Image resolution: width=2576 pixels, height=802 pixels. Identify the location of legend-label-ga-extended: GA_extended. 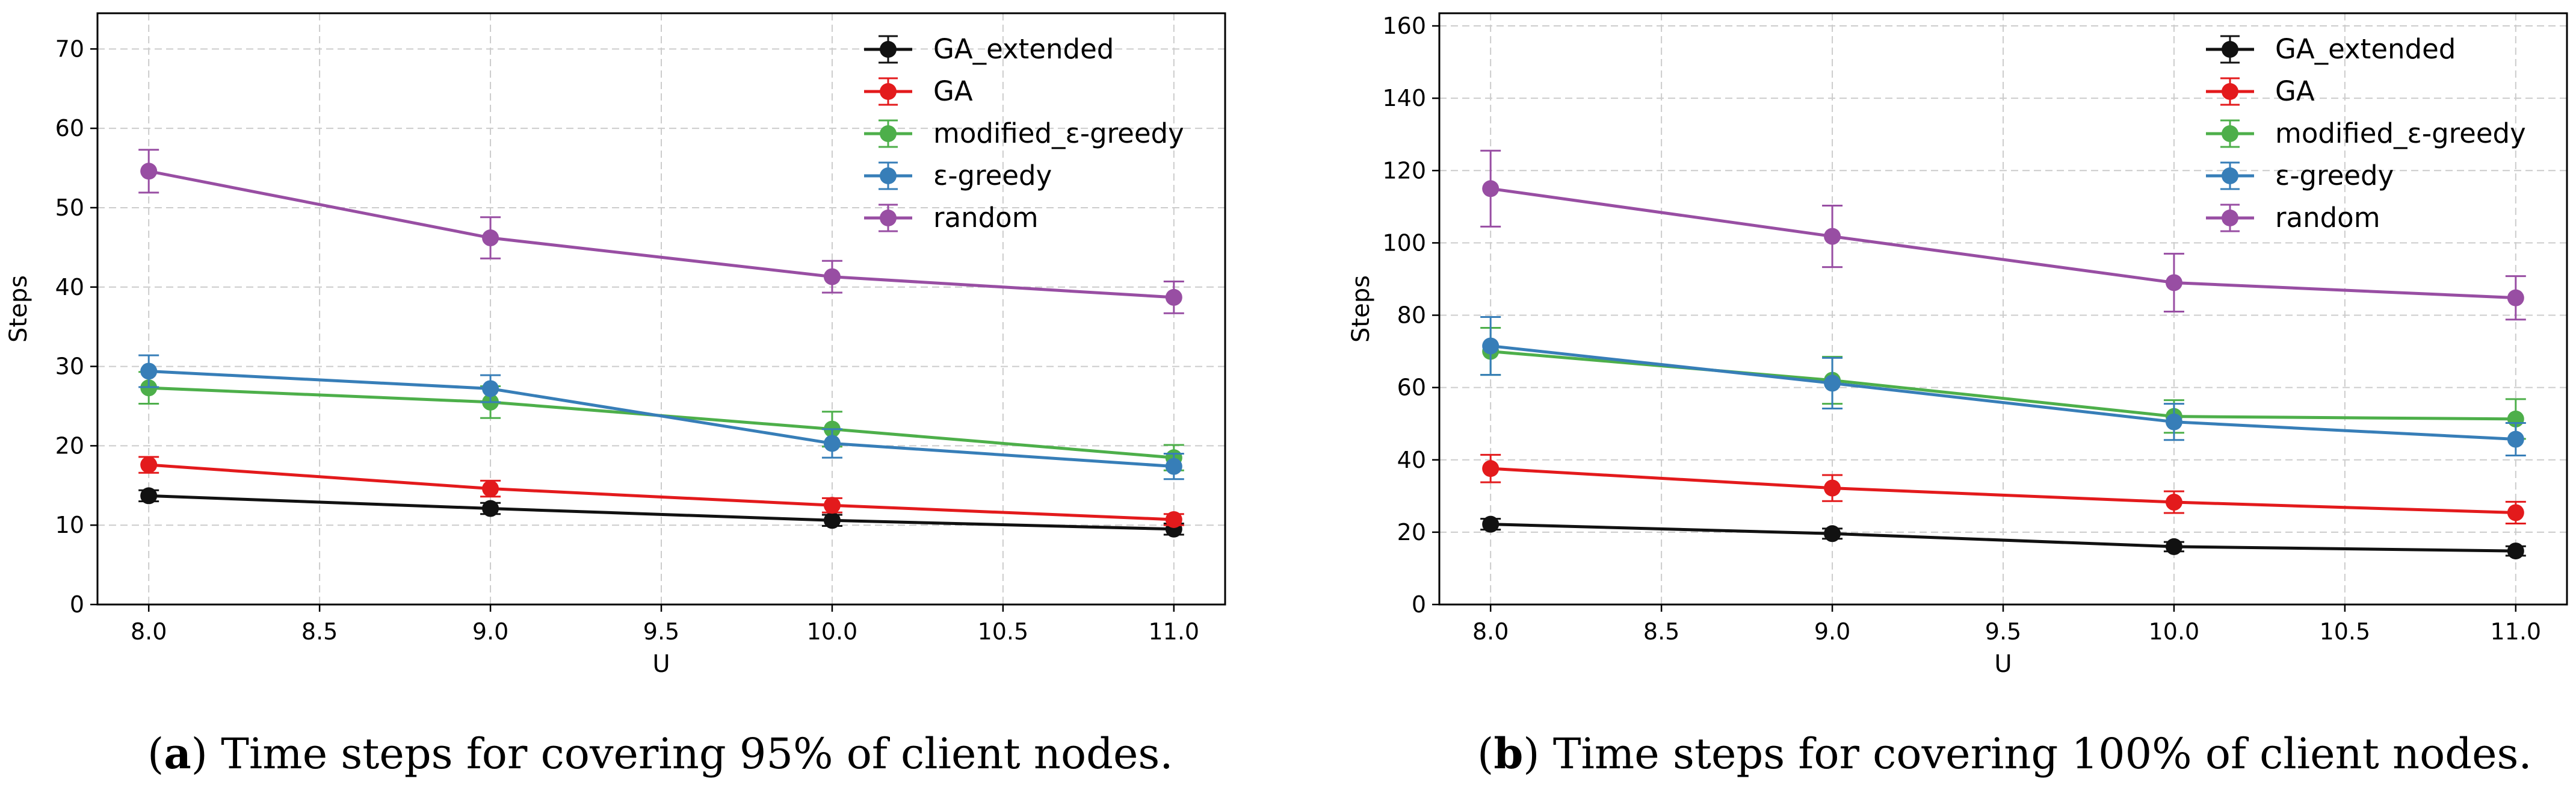
(1023, 49).